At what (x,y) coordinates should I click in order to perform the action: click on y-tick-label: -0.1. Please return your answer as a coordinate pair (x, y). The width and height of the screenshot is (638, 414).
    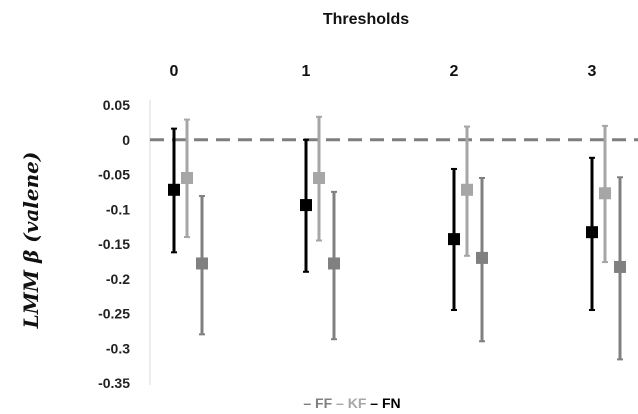
    Looking at the image, I should click on (118, 209).